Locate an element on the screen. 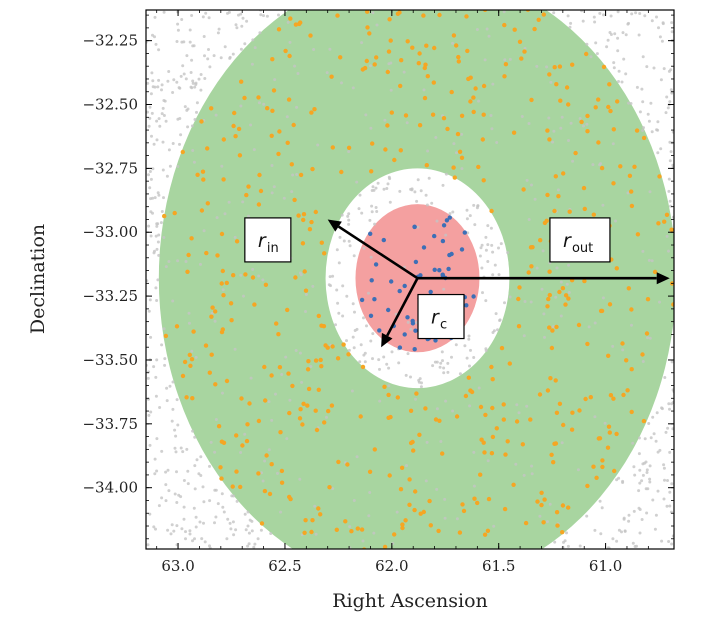 The width and height of the screenshot is (706, 618). annotation-c-label: r is located at coordinates (435, 318).